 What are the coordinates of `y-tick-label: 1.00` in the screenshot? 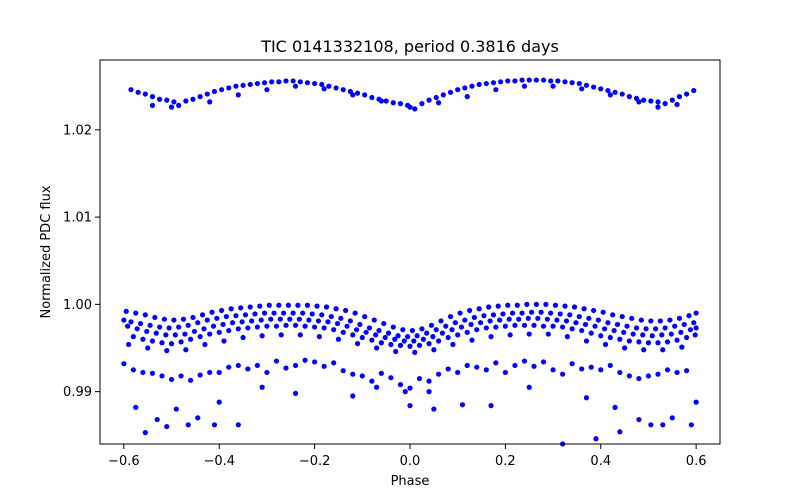 It's located at (77, 305).